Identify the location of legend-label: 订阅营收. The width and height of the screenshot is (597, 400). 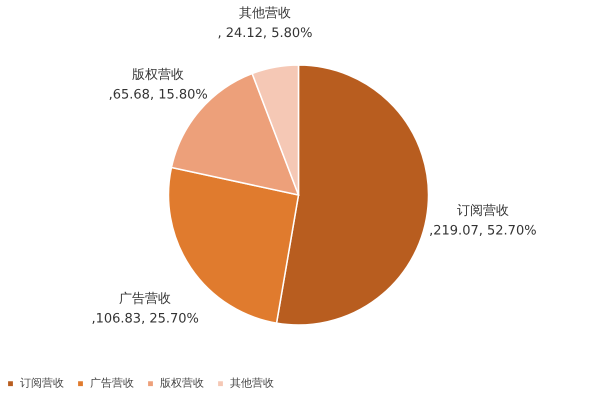
(42, 383).